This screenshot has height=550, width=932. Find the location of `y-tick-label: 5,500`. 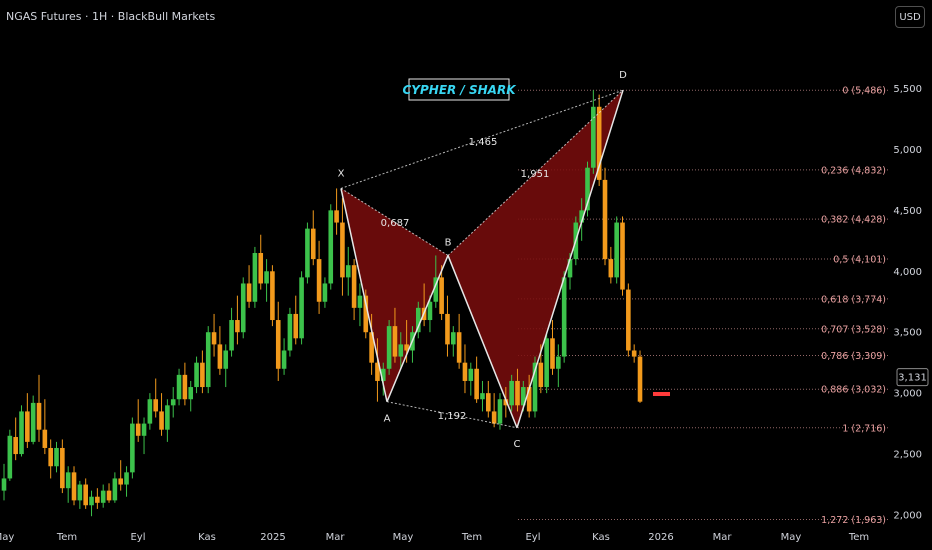

y-tick-label: 5,500 is located at coordinates (907, 89).